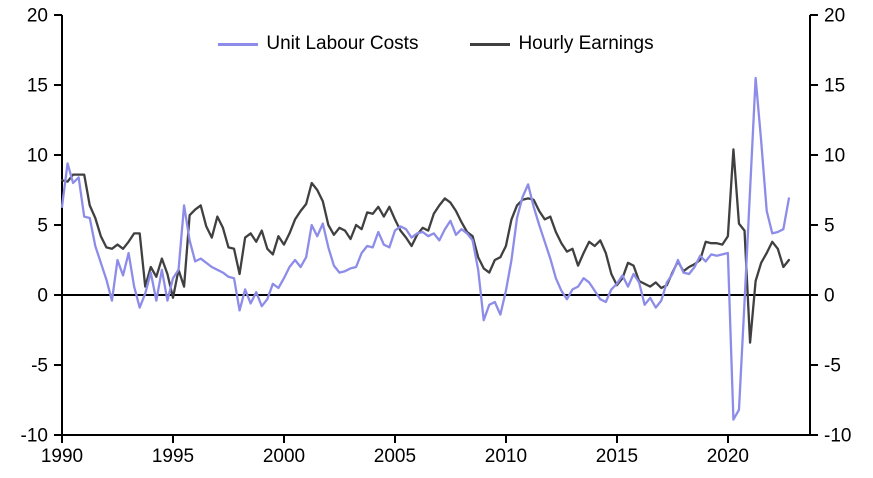  I want to click on y-tick-label-left: 15, so click(37, 86).